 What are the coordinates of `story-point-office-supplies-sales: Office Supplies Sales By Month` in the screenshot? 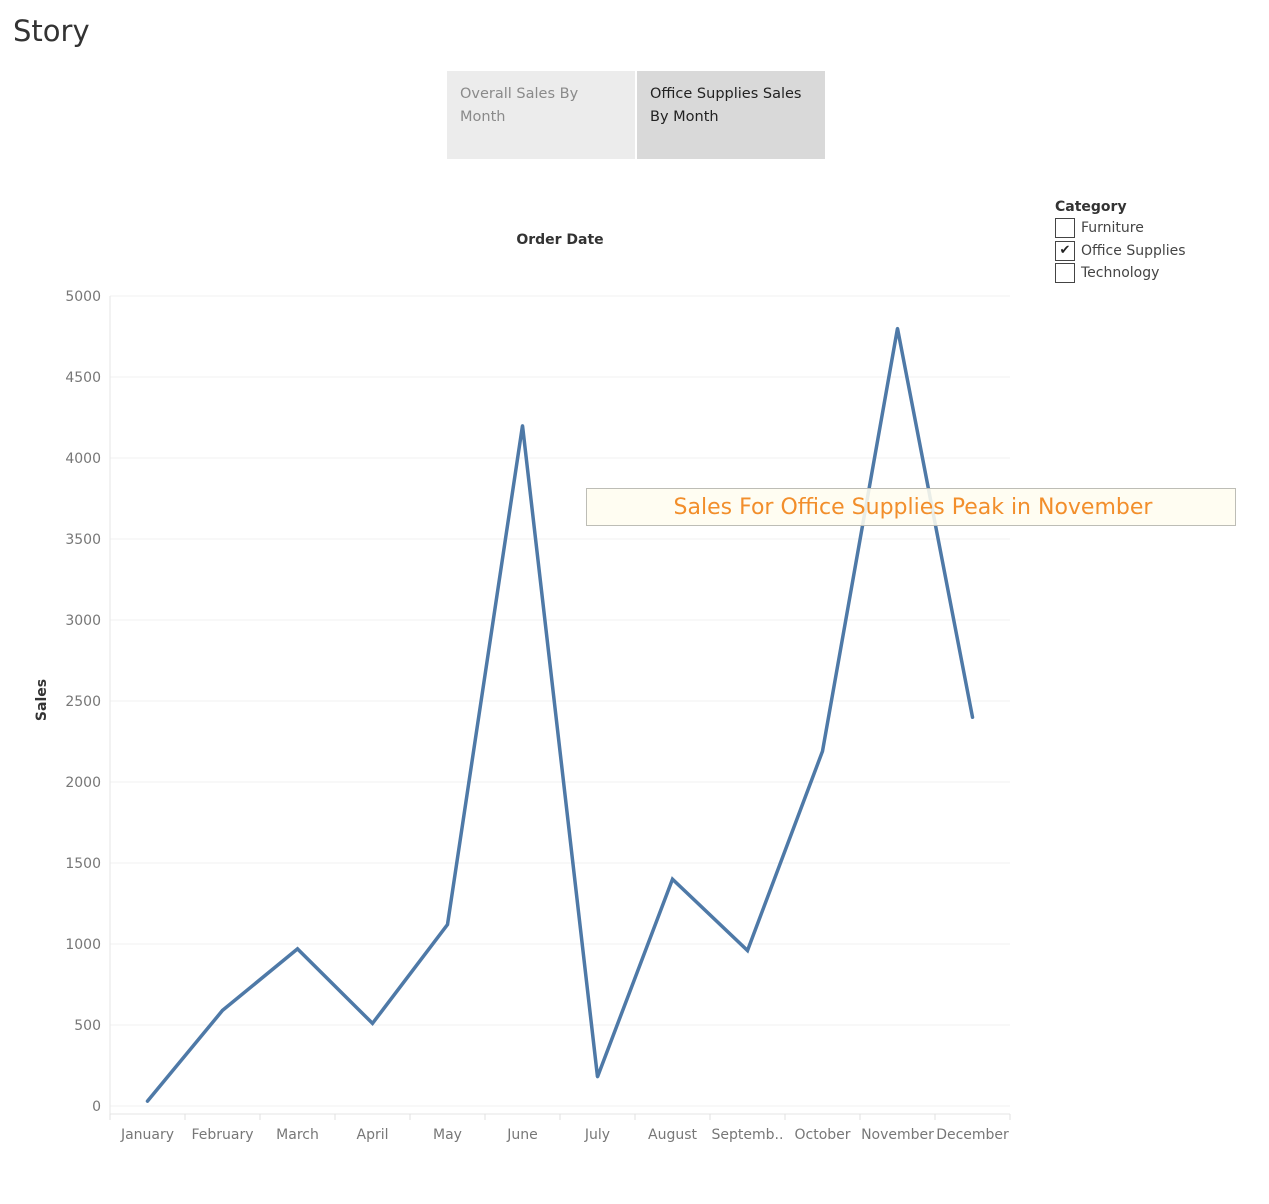 It's located at (731, 115).